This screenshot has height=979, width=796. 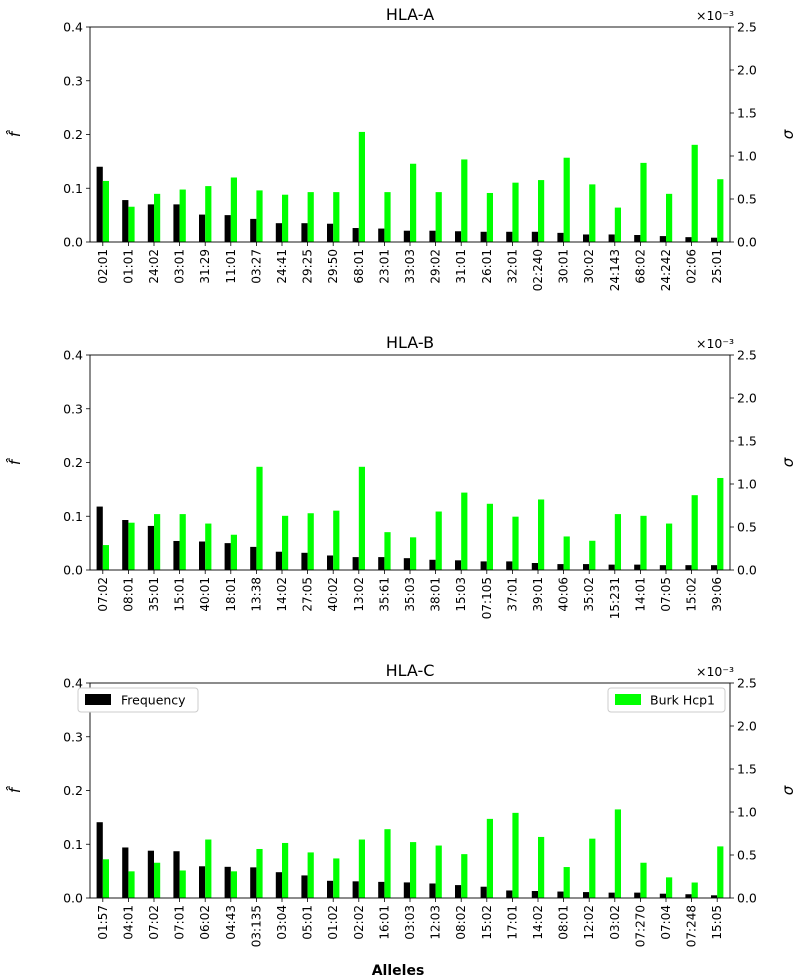 What do you see at coordinates (564, 594) in the screenshot?
I see `x-tick-label: 40:06` at bounding box center [564, 594].